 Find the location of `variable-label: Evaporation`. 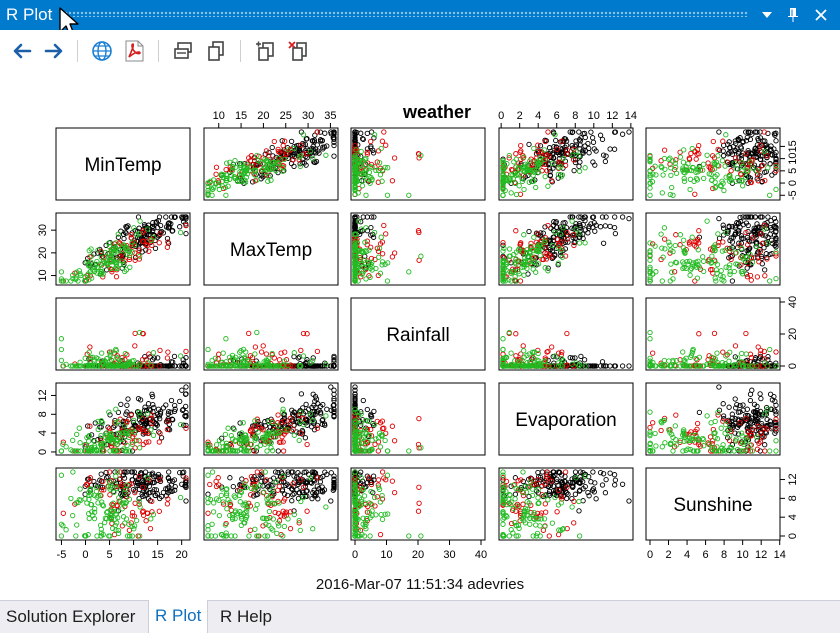

variable-label: Evaporation is located at coordinates (565, 420).